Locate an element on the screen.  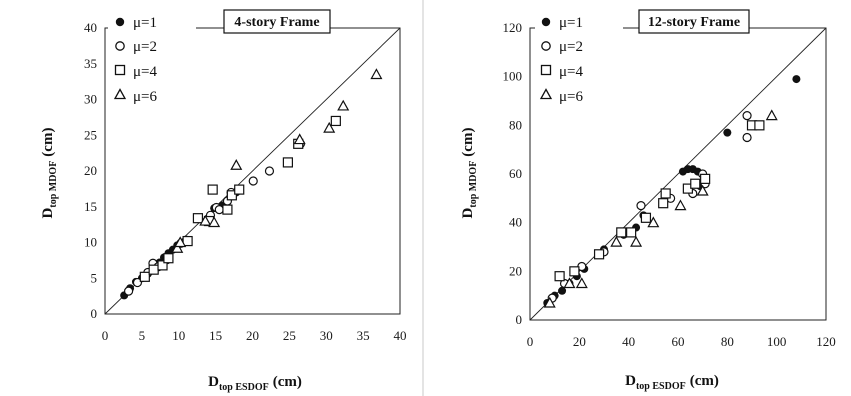
title-box-12-story is located at coordinates (694, 21).